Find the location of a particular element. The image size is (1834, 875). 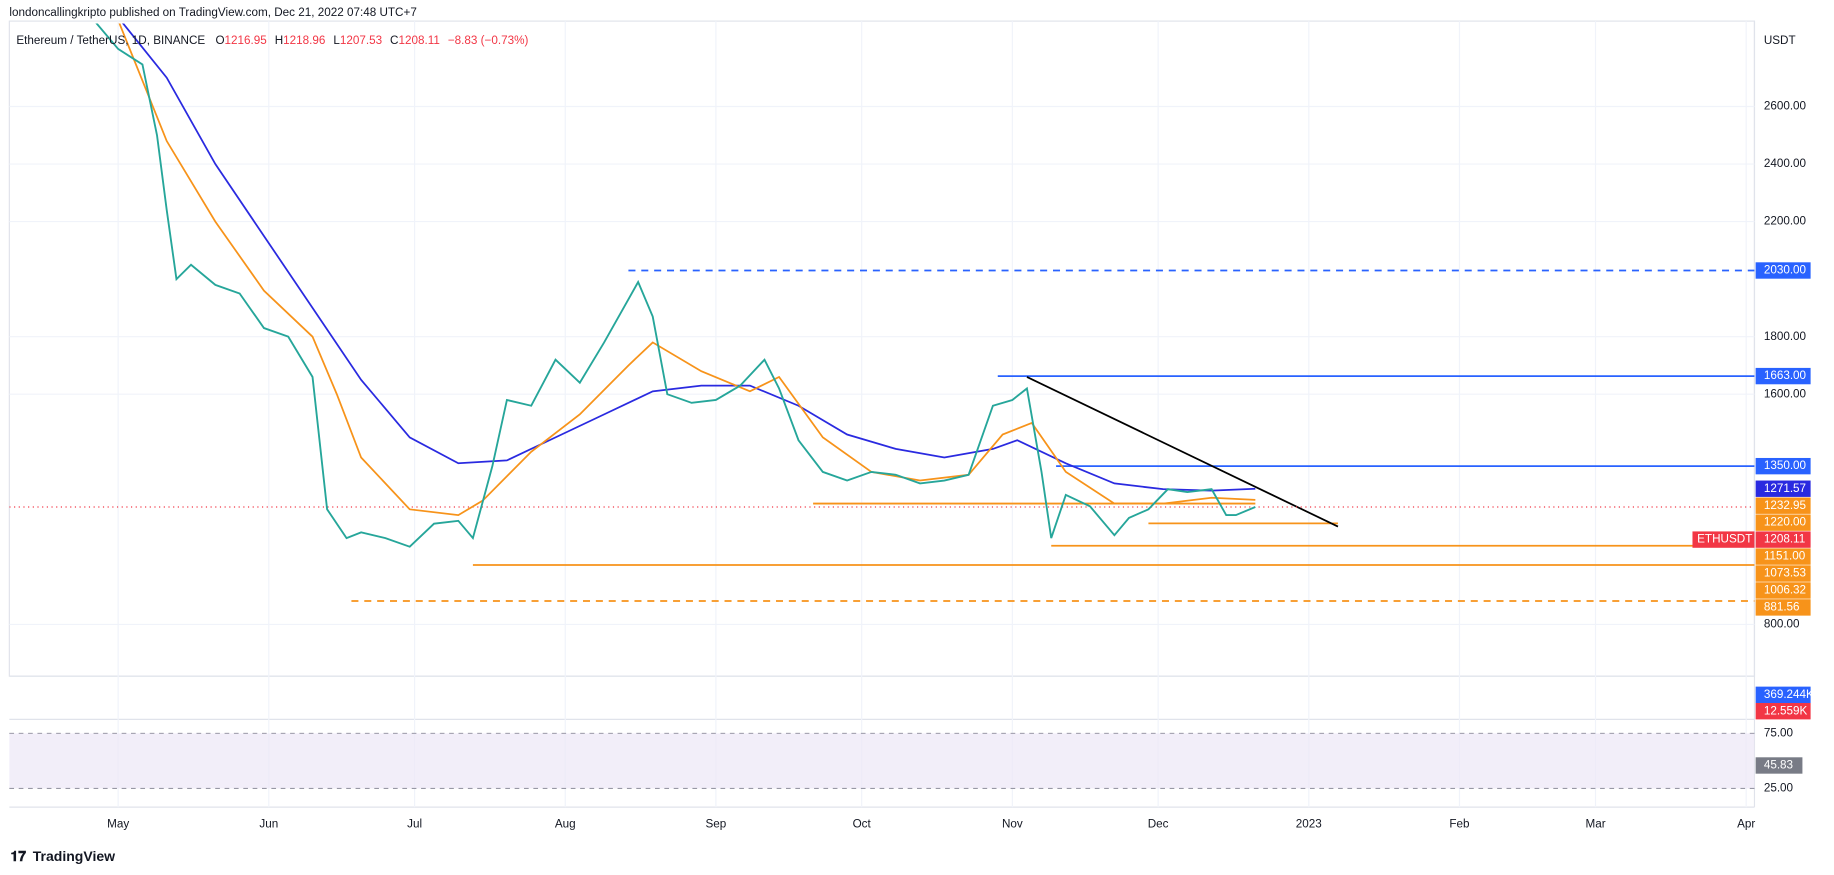

trendline is located at coordinates (1182, 452).